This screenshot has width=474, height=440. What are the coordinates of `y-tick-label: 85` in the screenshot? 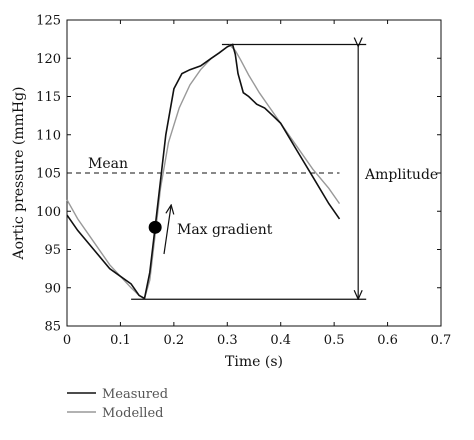 It's located at (52, 327).